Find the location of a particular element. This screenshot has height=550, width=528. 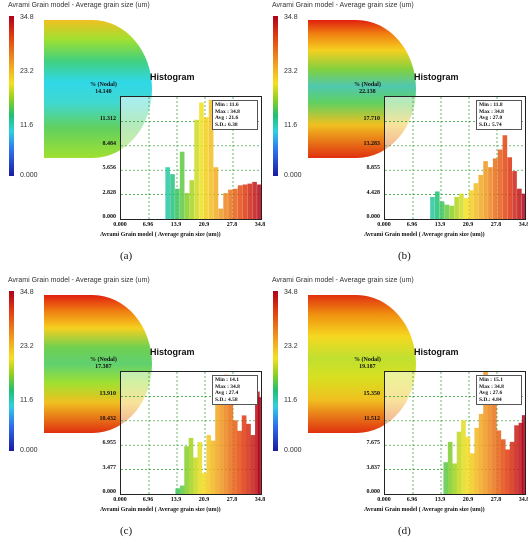

y-axis-label: % (Nodal) 14.140 is located at coordinates (103, 89).